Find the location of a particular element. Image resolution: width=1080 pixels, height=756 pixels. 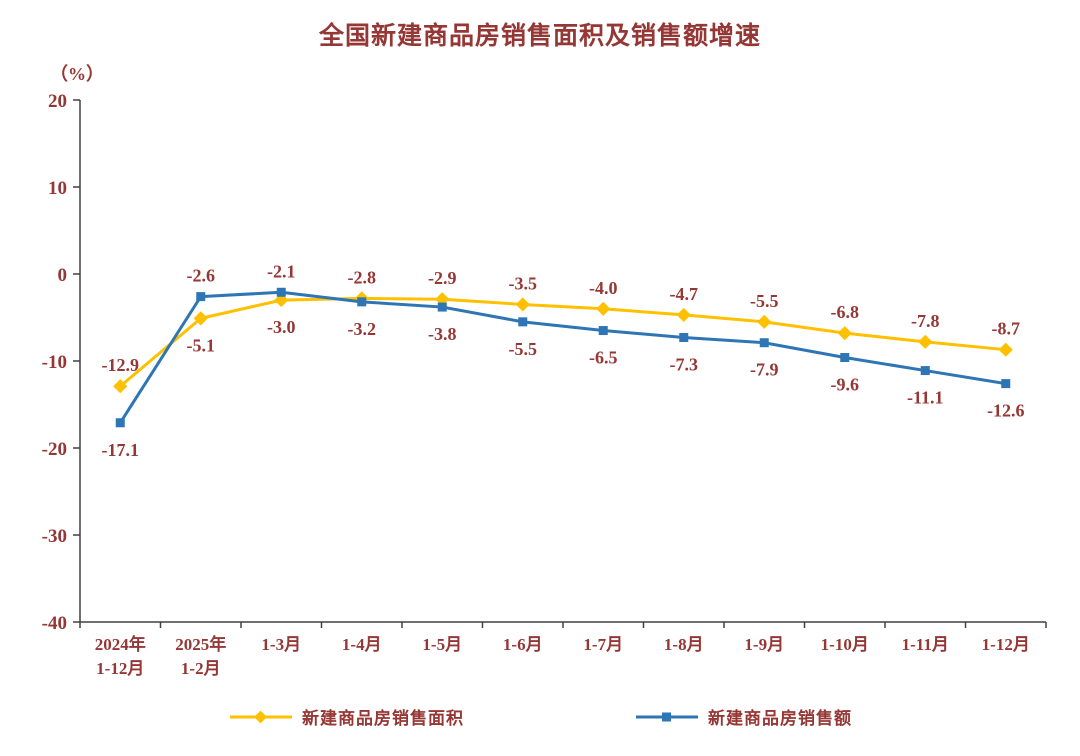

data-label: -9.6 is located at coordinates (845, 385).